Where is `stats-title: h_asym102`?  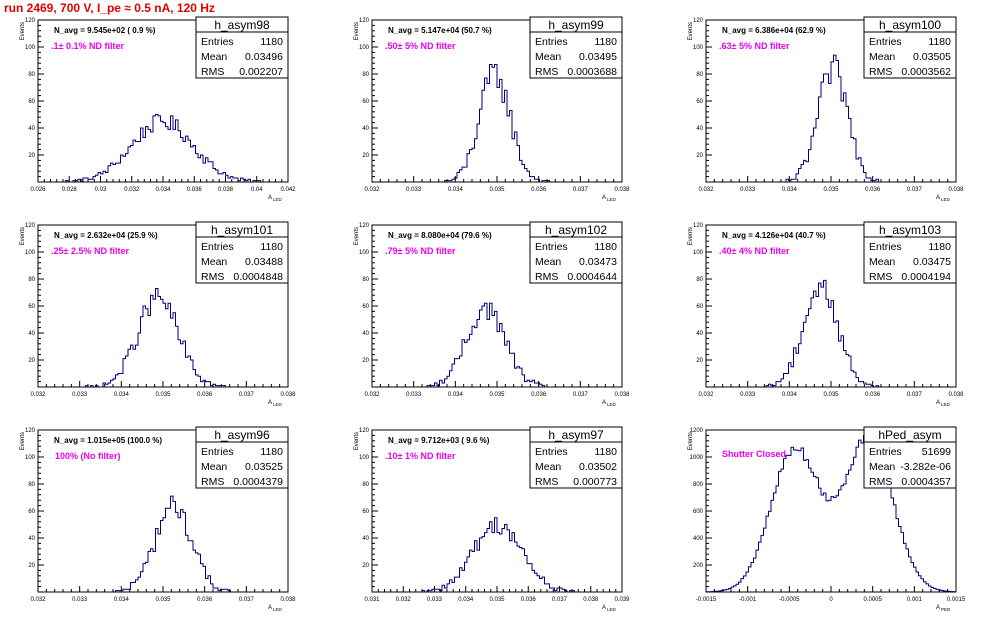 stats-title: h_asym102 is located at coordinates (576, 230).